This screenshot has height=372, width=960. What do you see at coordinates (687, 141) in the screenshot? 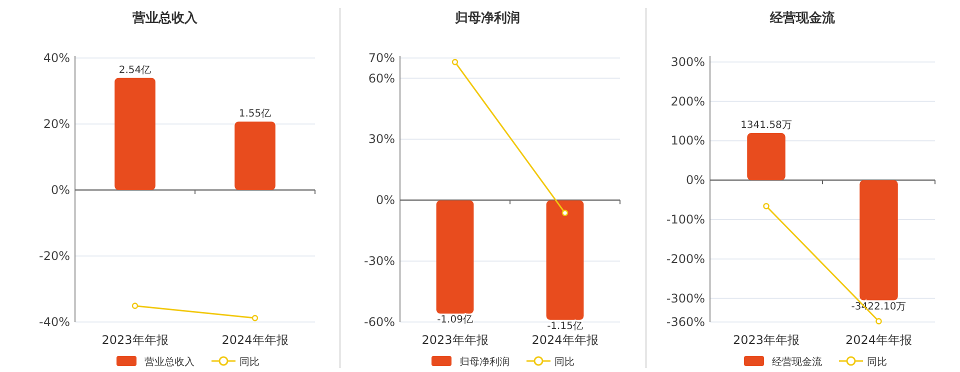
I see `y-tick-label: 100%` at bounding box center [687, 141].